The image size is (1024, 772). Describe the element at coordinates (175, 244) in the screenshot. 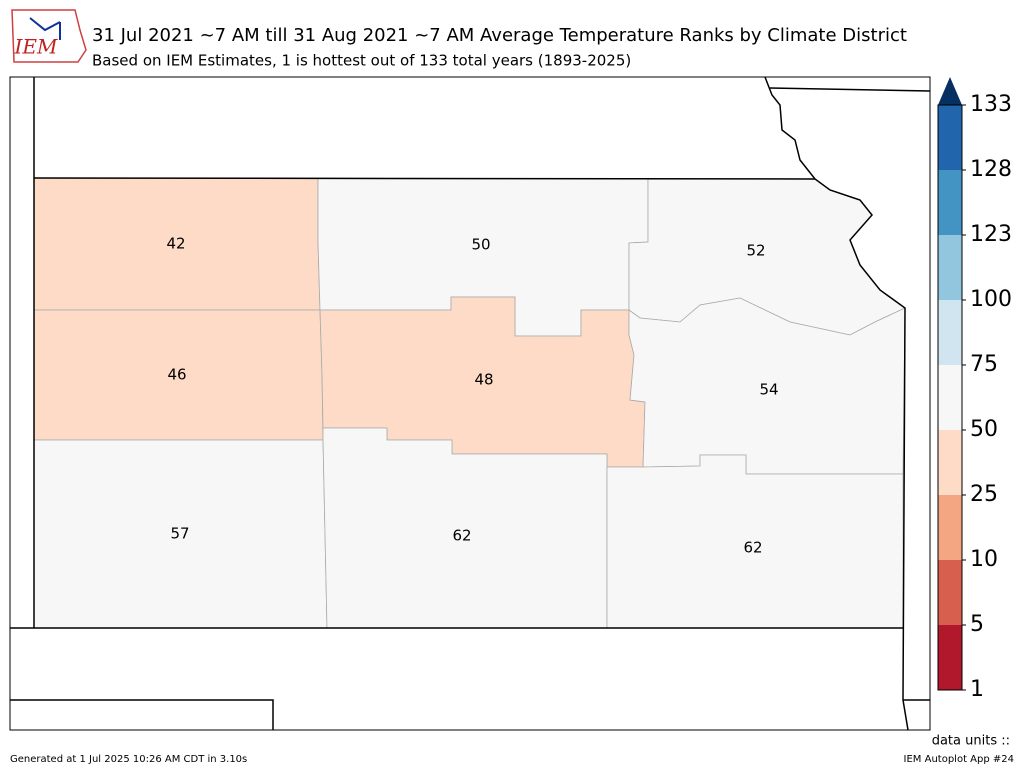

I see `district-rank: 42` at that location.